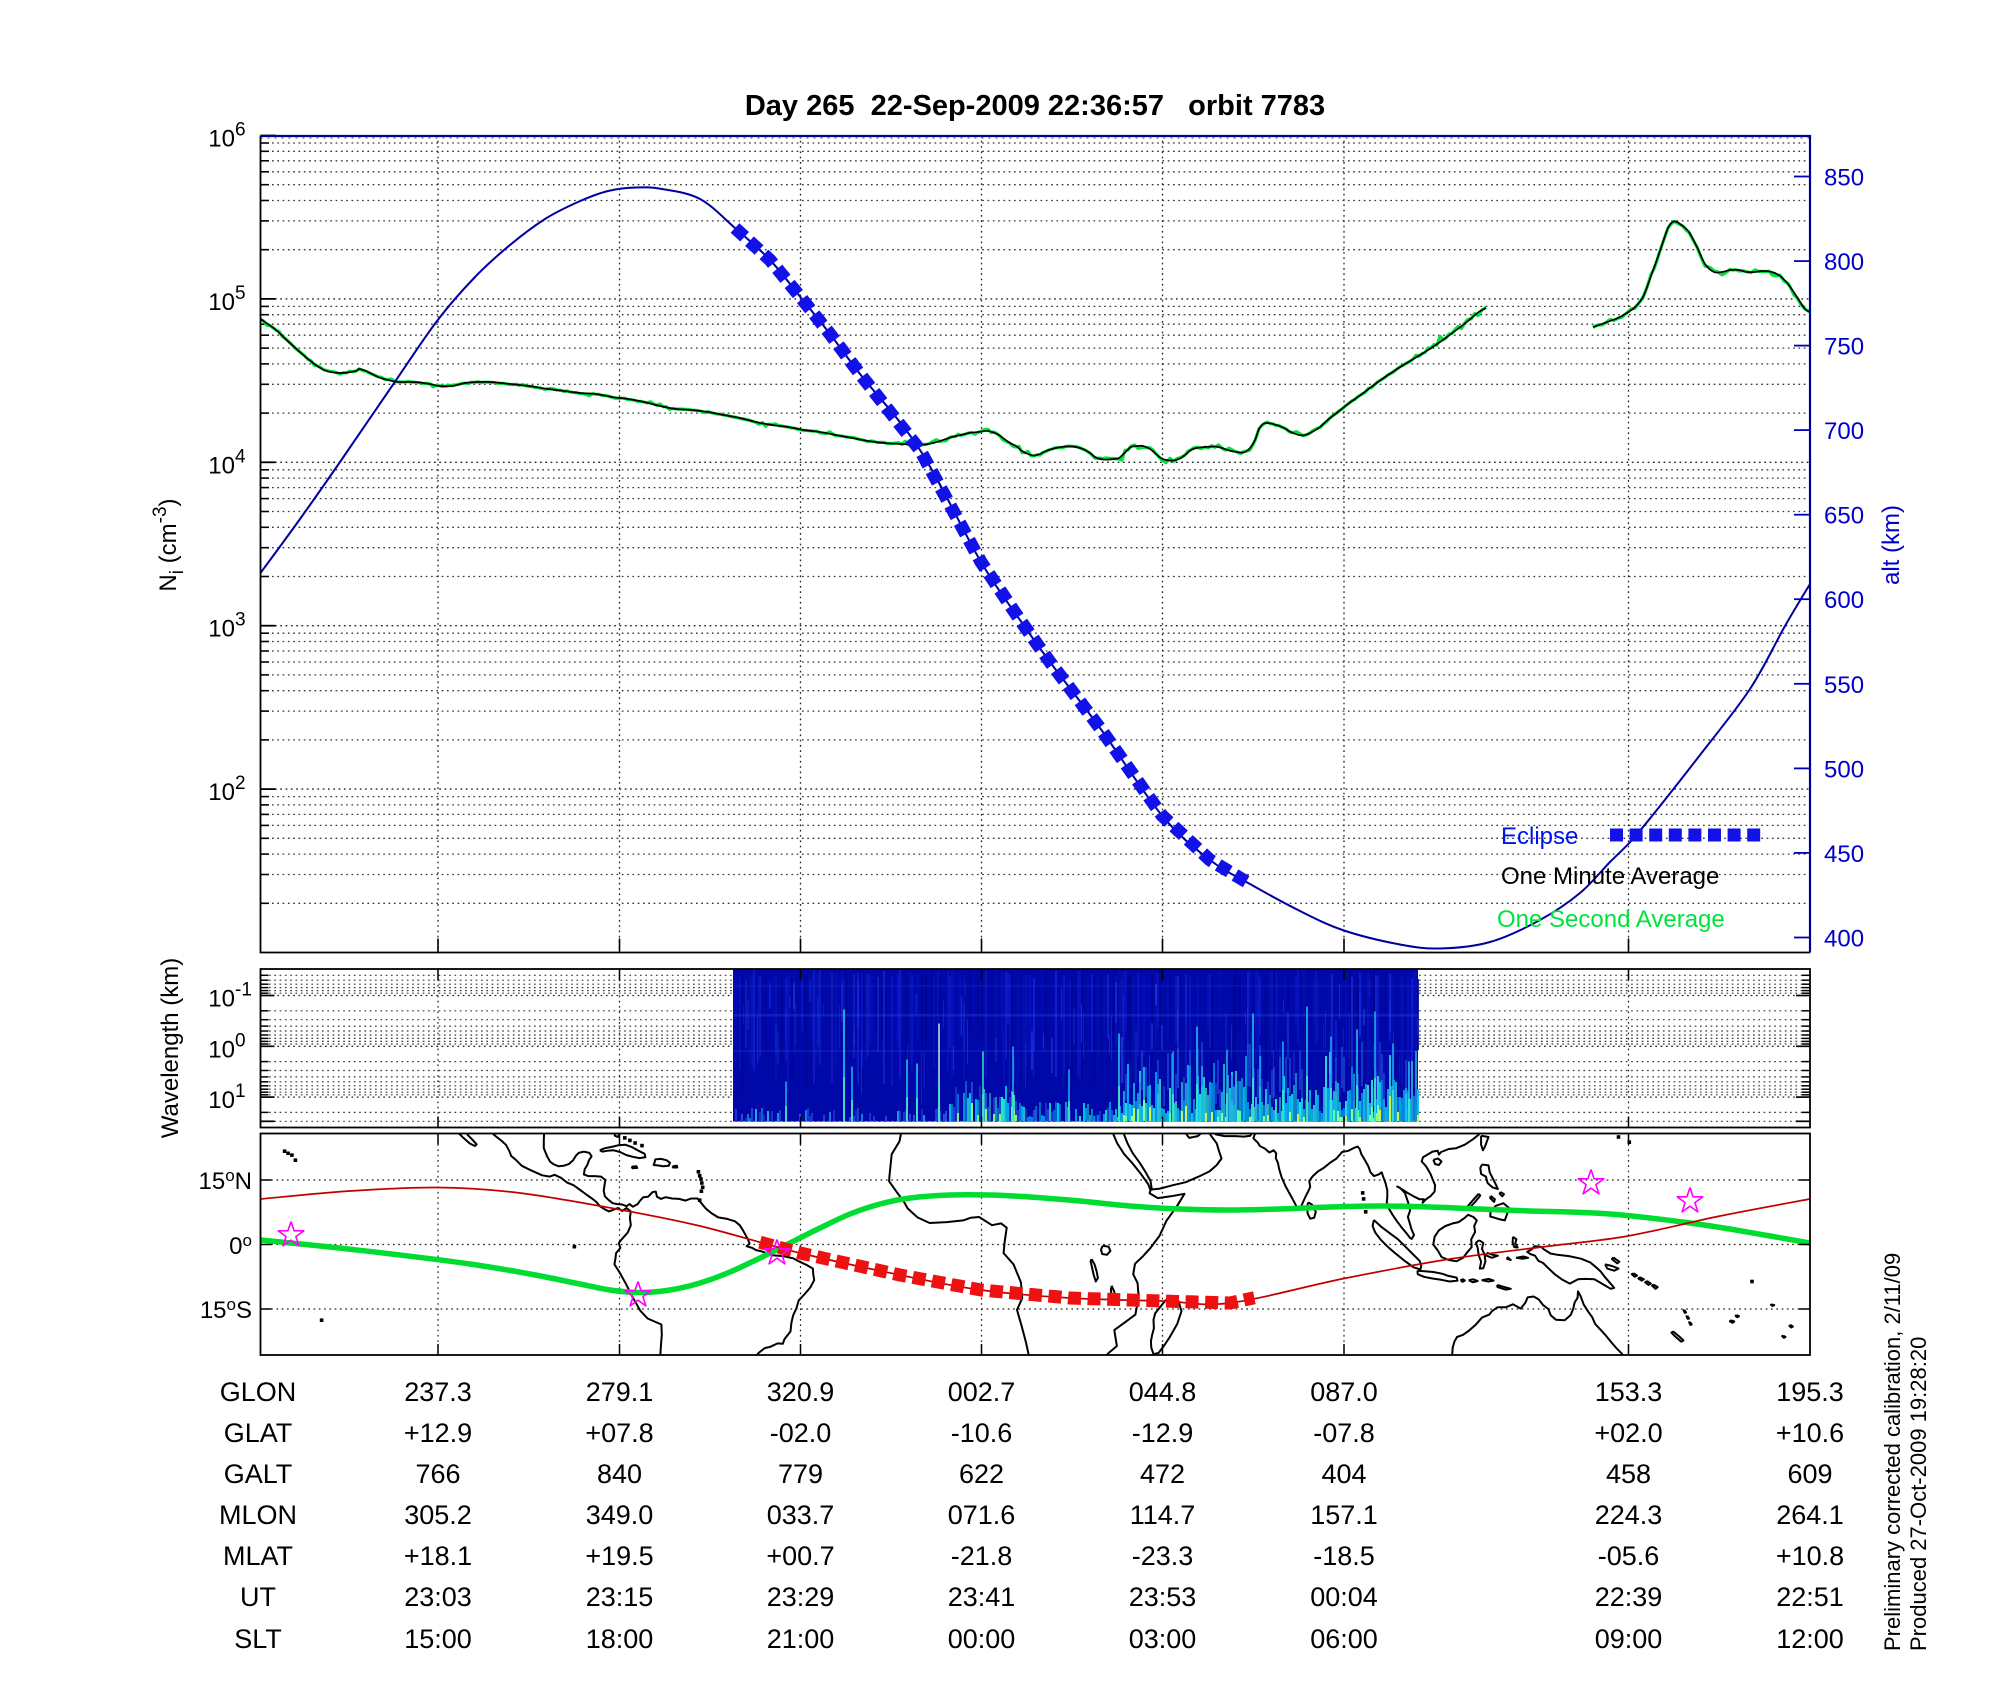 This screenshot has height=1700, width=2000. I want to click on svg-text: -18.5, so click(1344, 1556).